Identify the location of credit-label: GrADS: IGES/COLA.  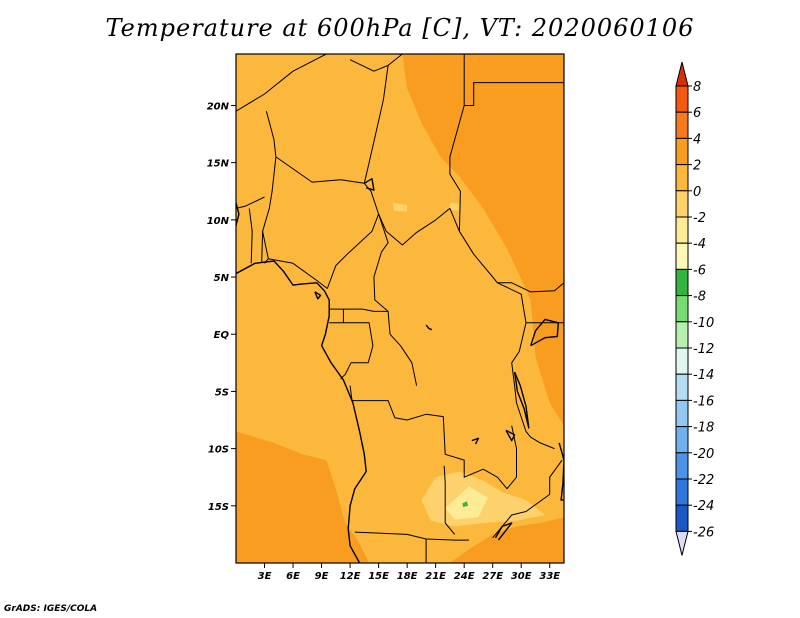
(51, 609).